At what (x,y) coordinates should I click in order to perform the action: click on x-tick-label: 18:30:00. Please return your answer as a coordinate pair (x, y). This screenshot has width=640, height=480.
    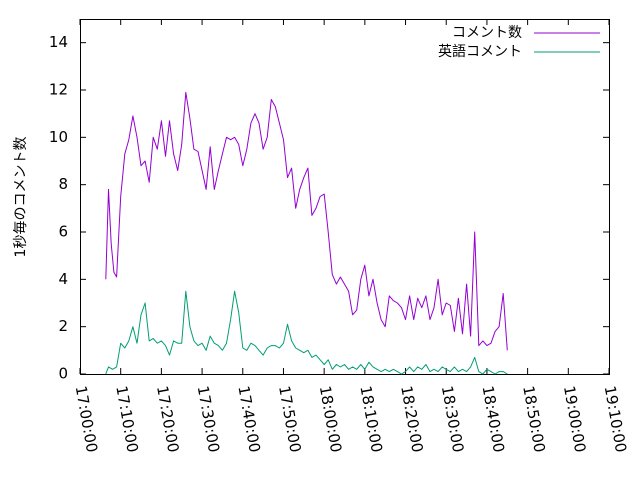
    Looking at the image, I should click on (452, 418).